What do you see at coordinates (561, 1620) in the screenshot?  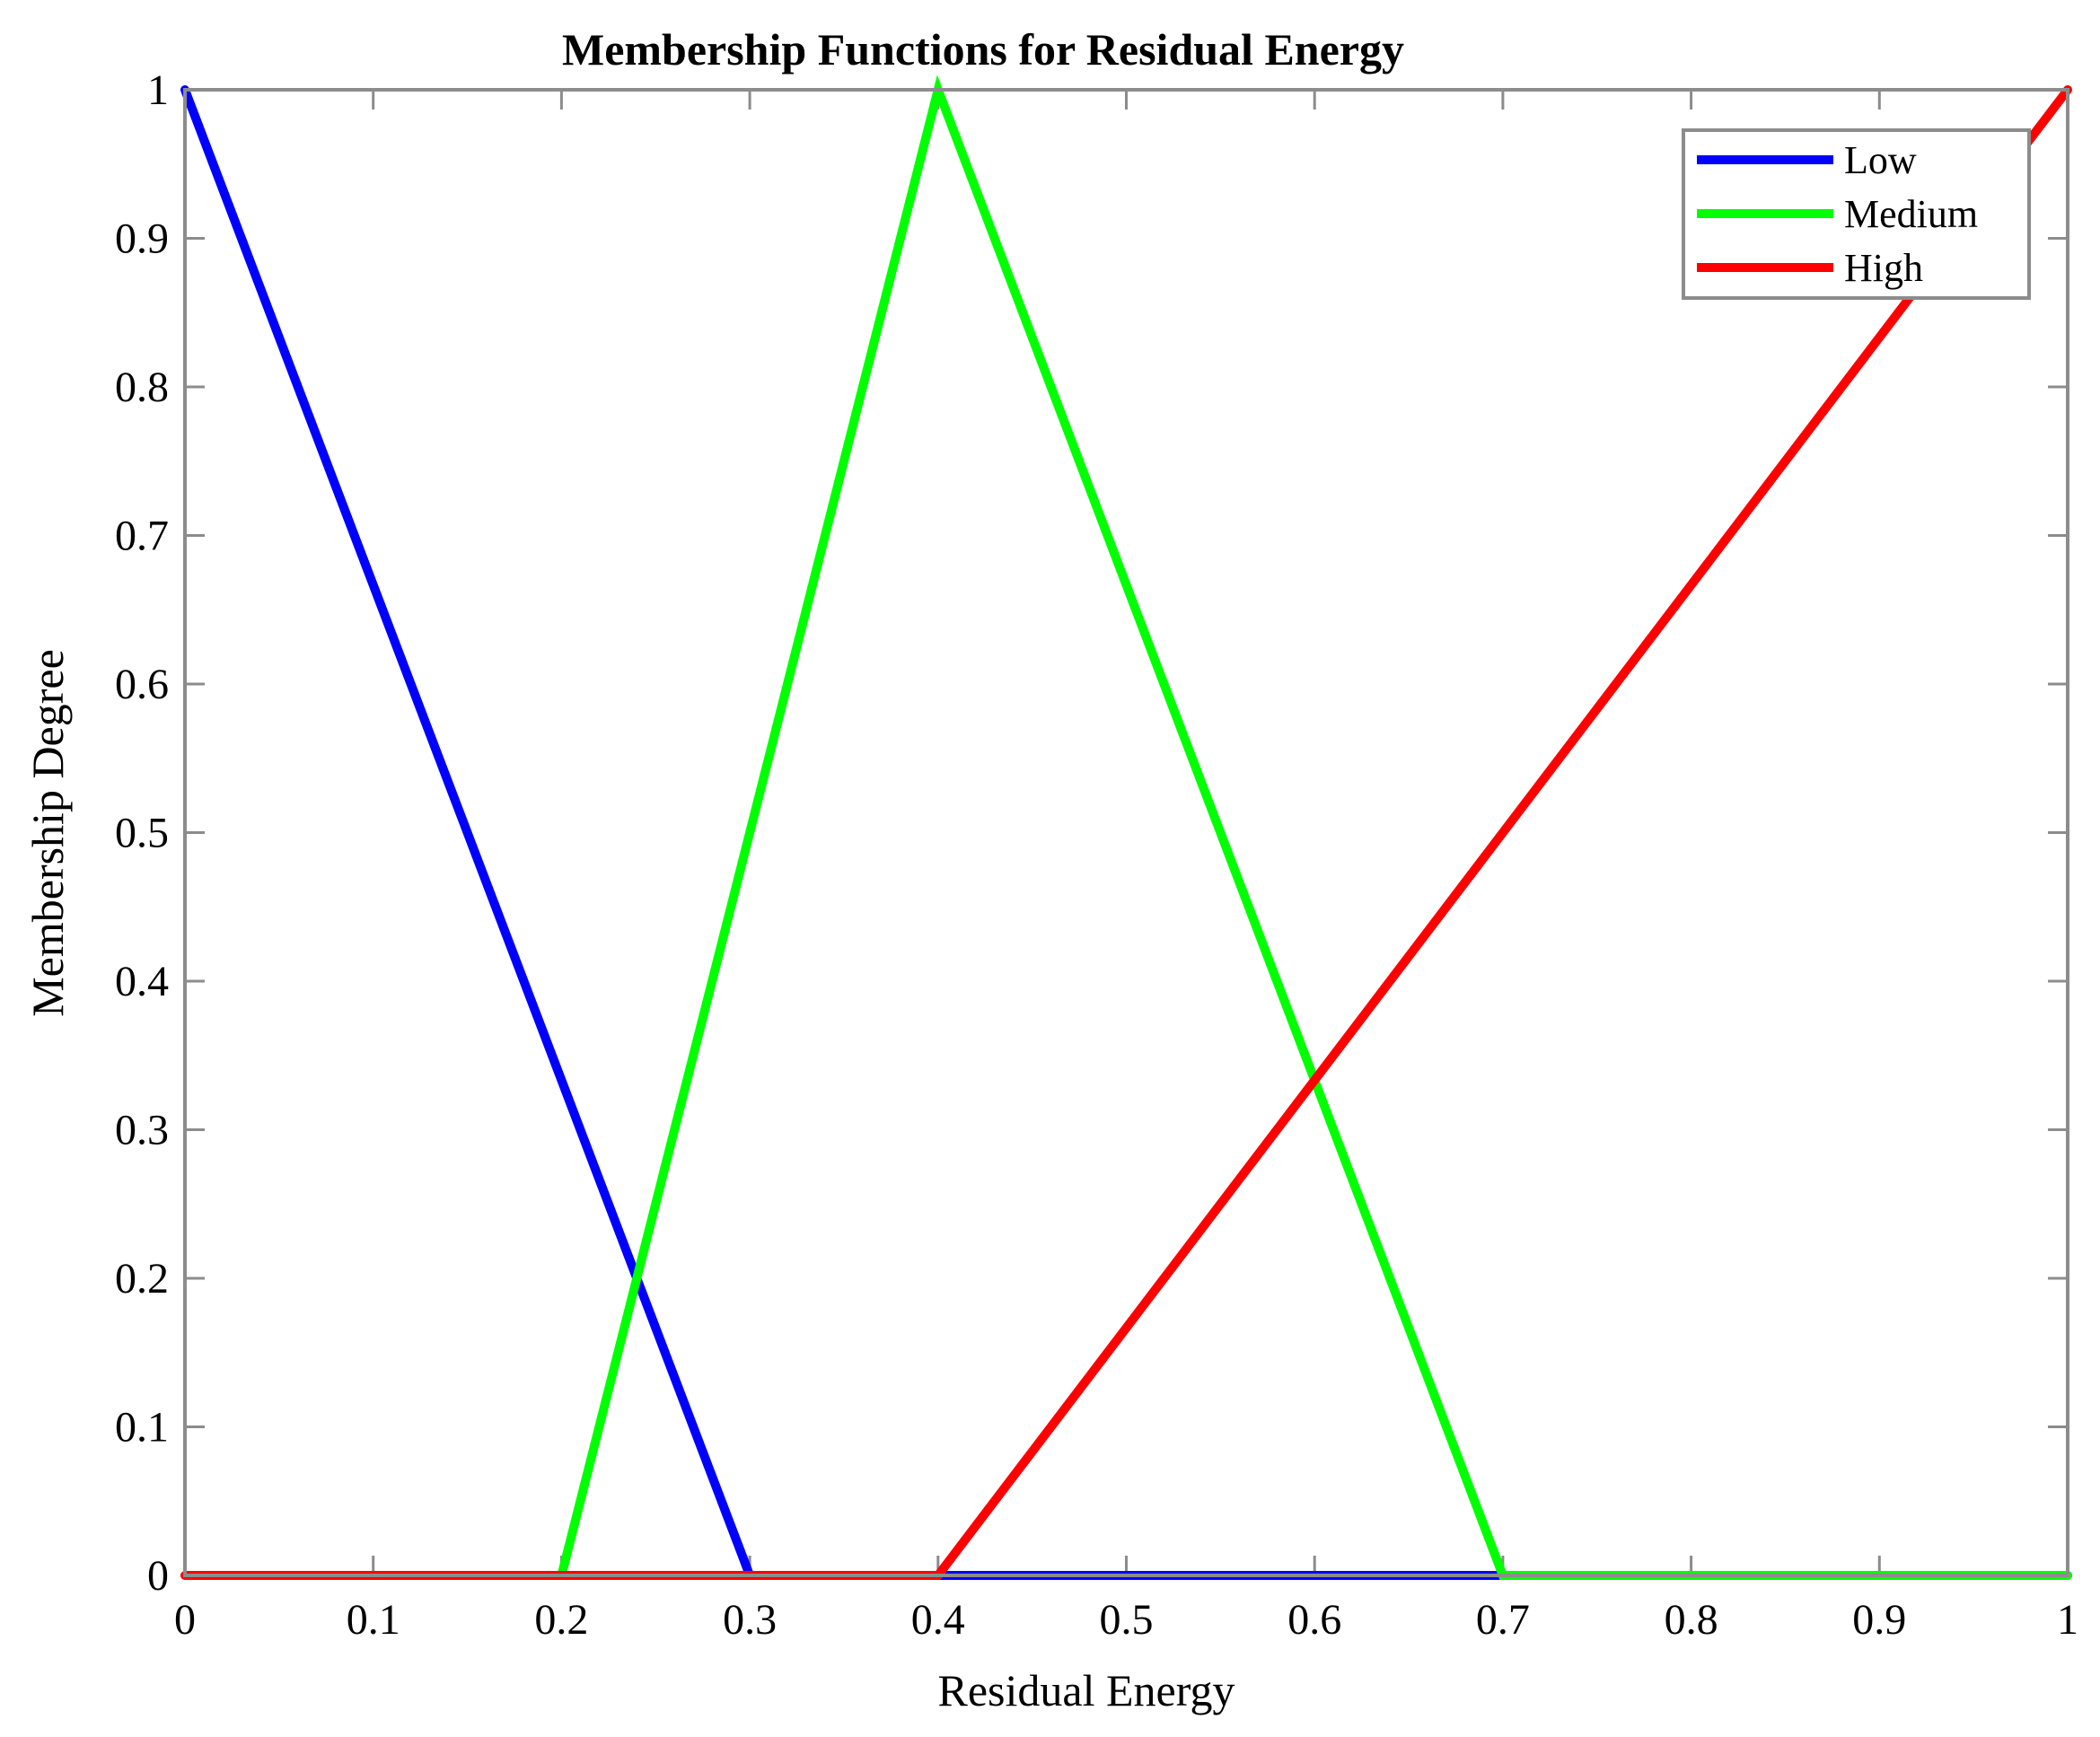 I see `x-tick-label: 0.2` at bounding box center [561, 1620].